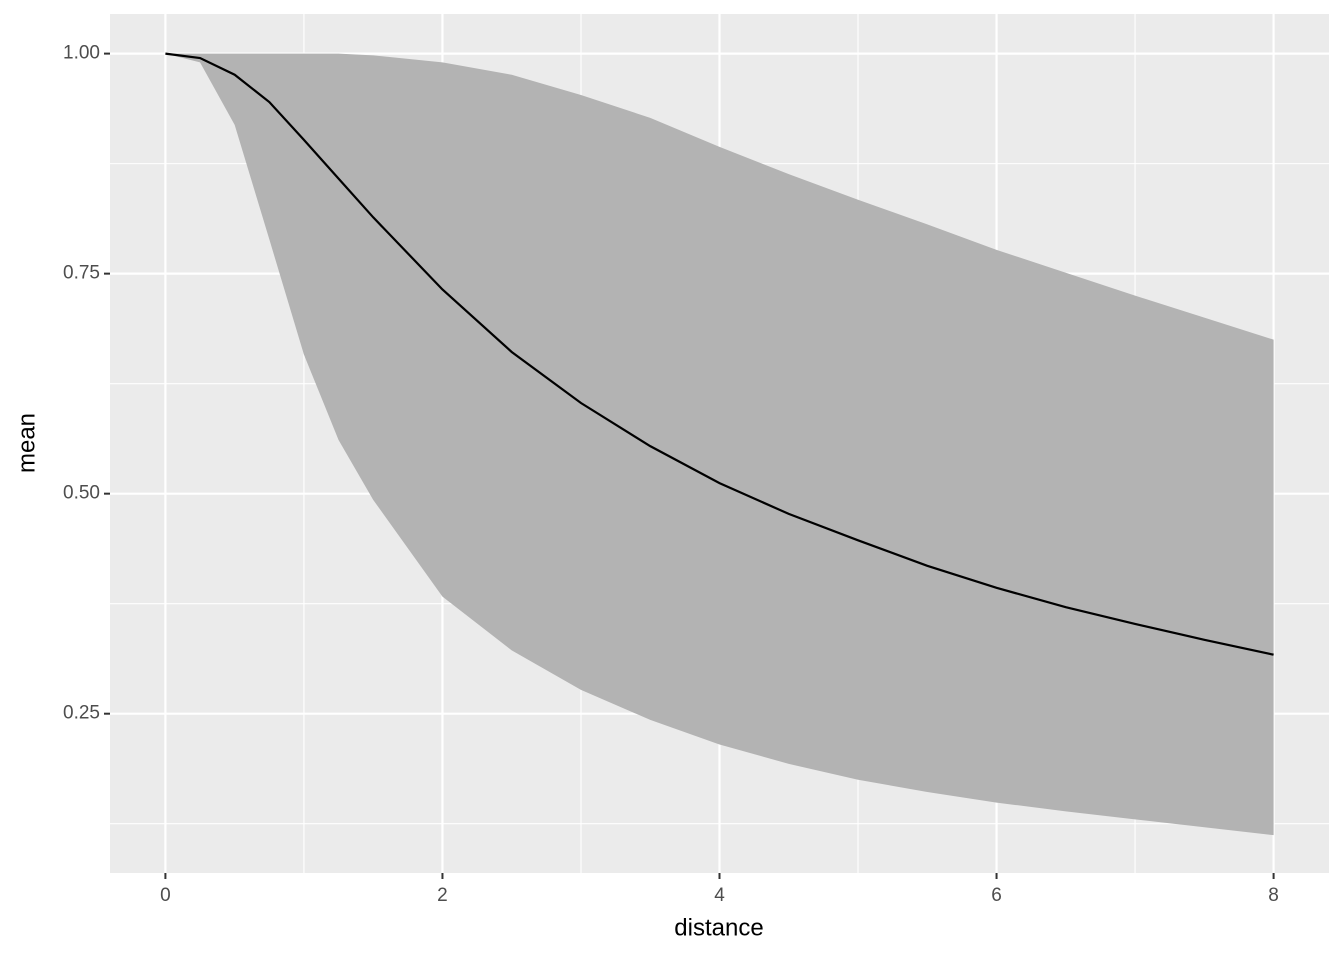 This screenshot has height=960, width=1344. Describe the element at coordinates (996, 895) in the screenshot. I see `x-tick-label: 6` at that location.